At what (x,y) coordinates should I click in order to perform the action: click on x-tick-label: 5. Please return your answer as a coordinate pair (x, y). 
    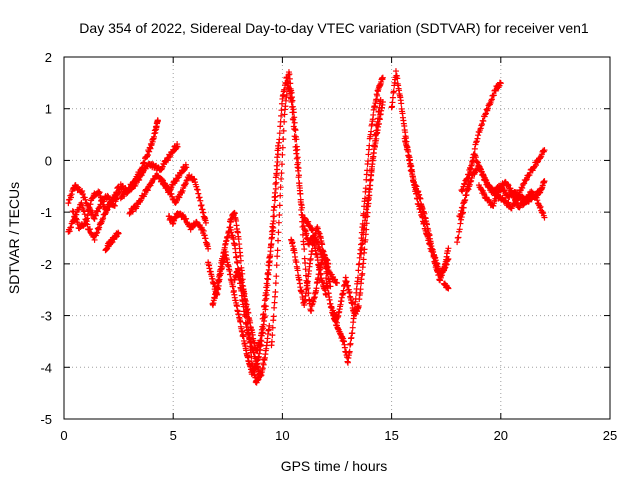
    Looking at the image, I should click on (173, 435).